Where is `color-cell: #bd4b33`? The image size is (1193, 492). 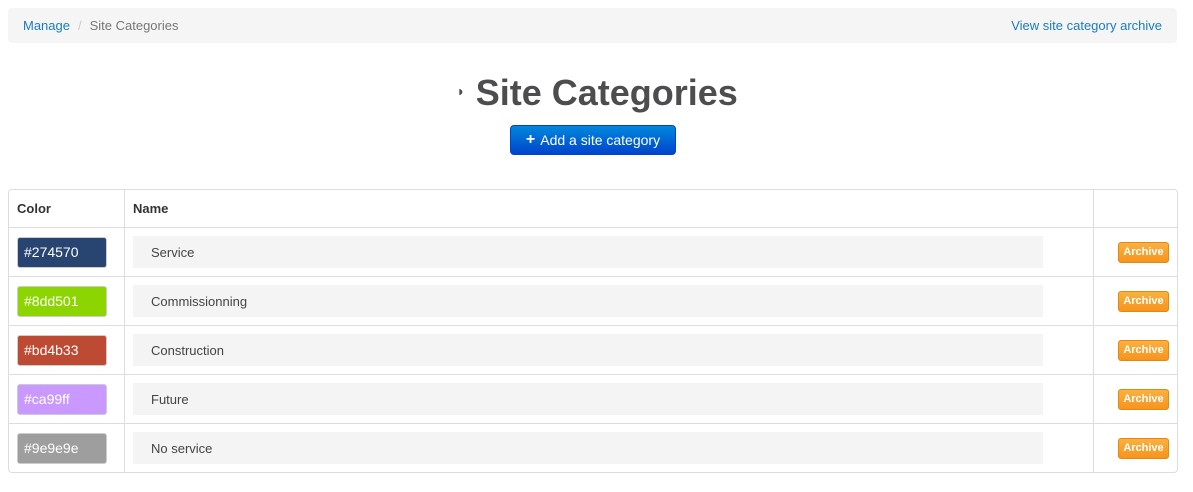 color-cell: #bd4b33 is located at coordinates (66, 349).